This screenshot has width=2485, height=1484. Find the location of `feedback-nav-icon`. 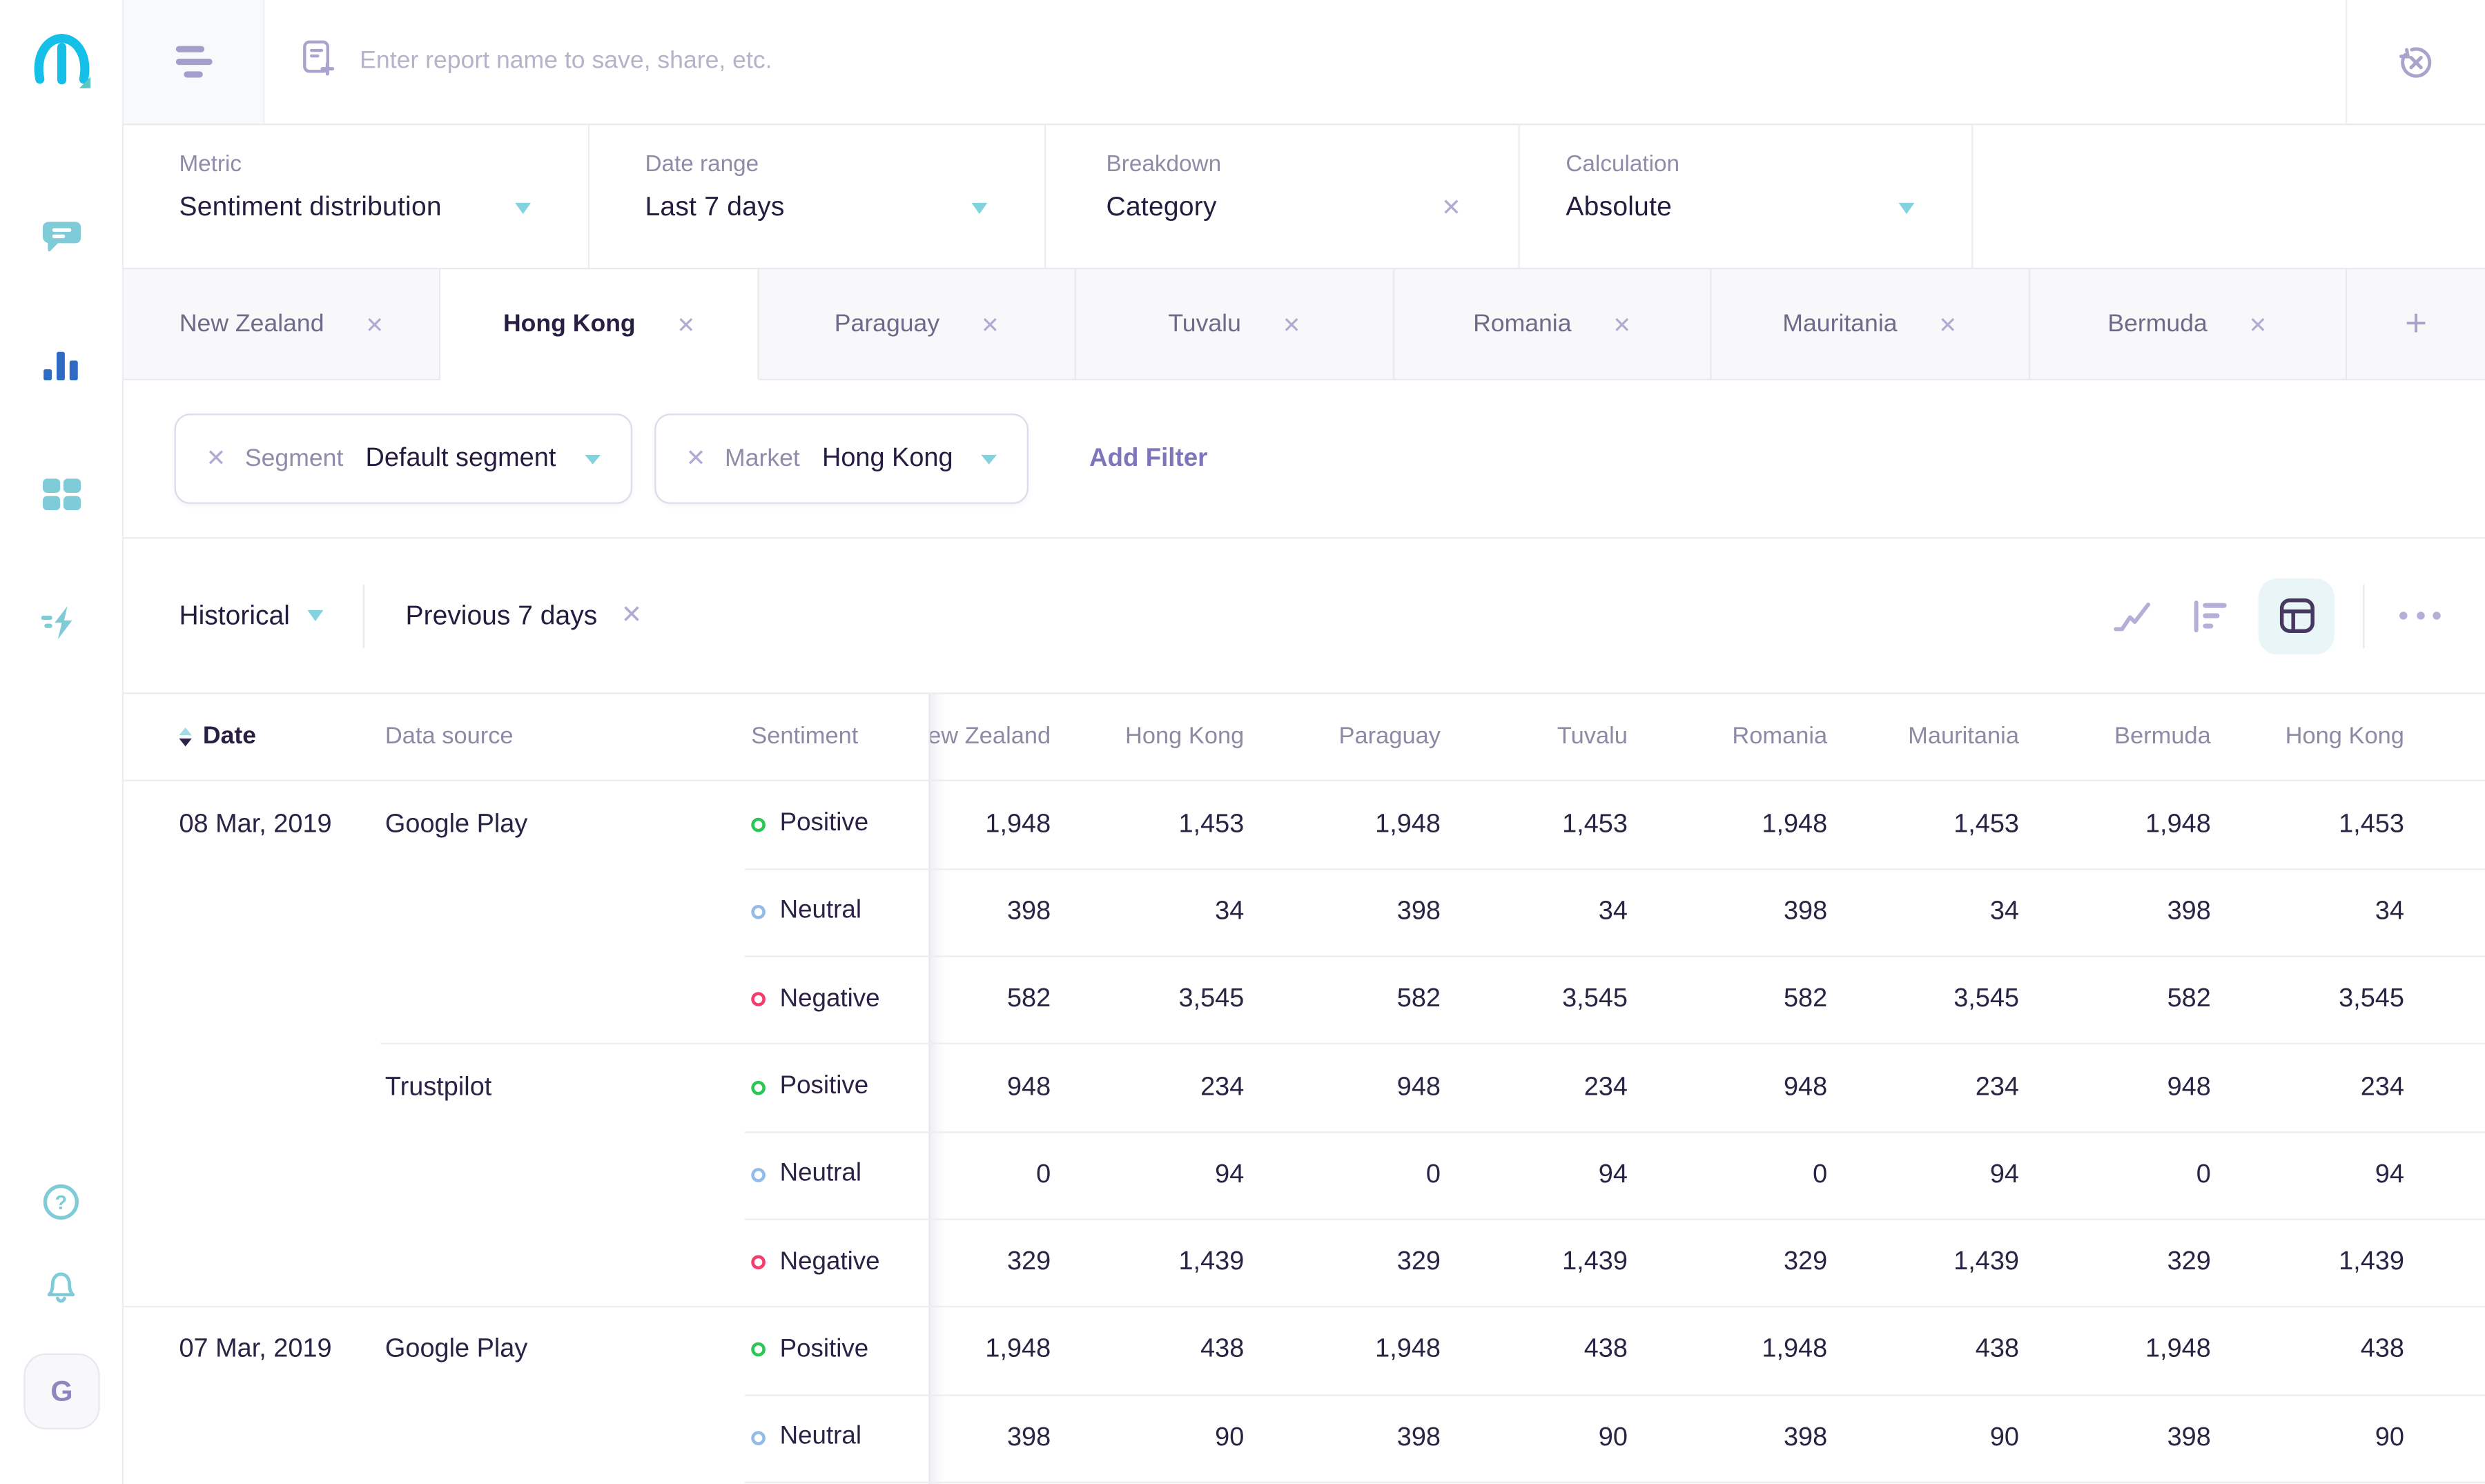

feedback-nav-icon is located at coordinates (61, 237).